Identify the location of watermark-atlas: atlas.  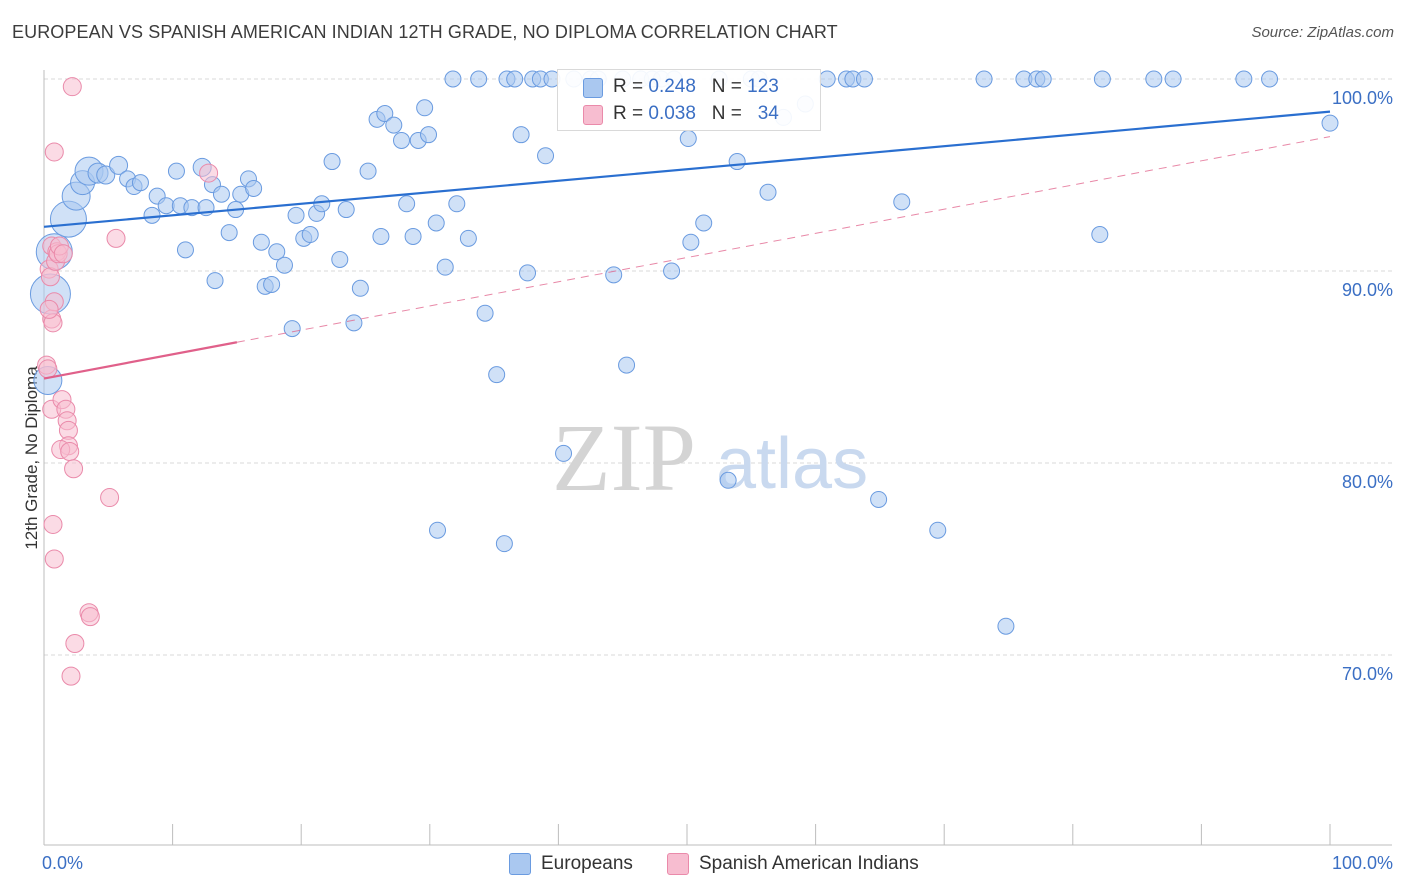
(792, 464).